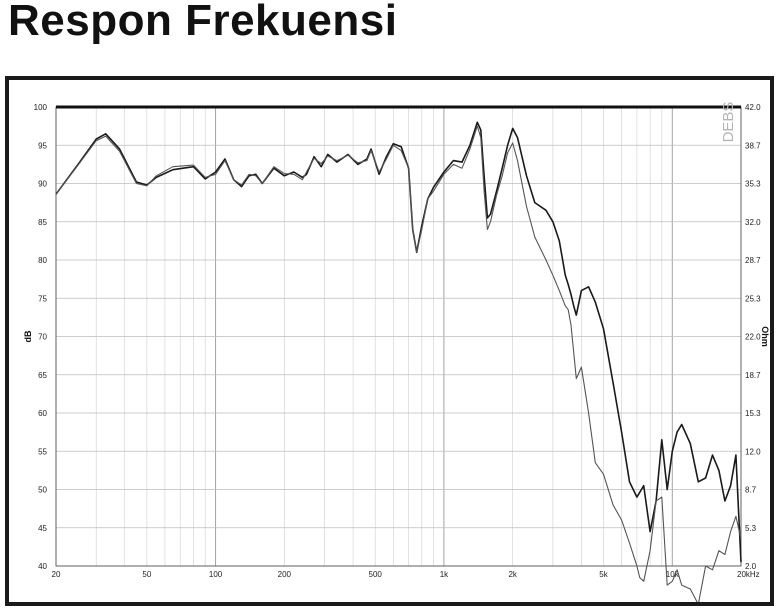 Image resolution: width=784 pixels, height=615 pixels. Describe the element at coordinates (444, 574) in the screenshot. I see `x-tick-label: 1k` at that location.